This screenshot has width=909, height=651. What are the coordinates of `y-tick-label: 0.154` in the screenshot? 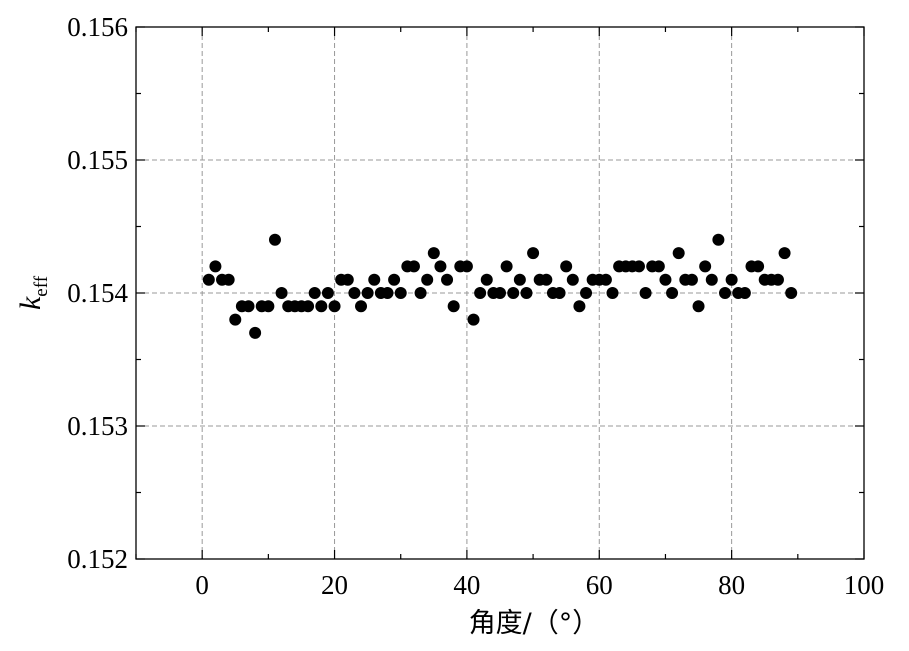 It's located at (97, 293).